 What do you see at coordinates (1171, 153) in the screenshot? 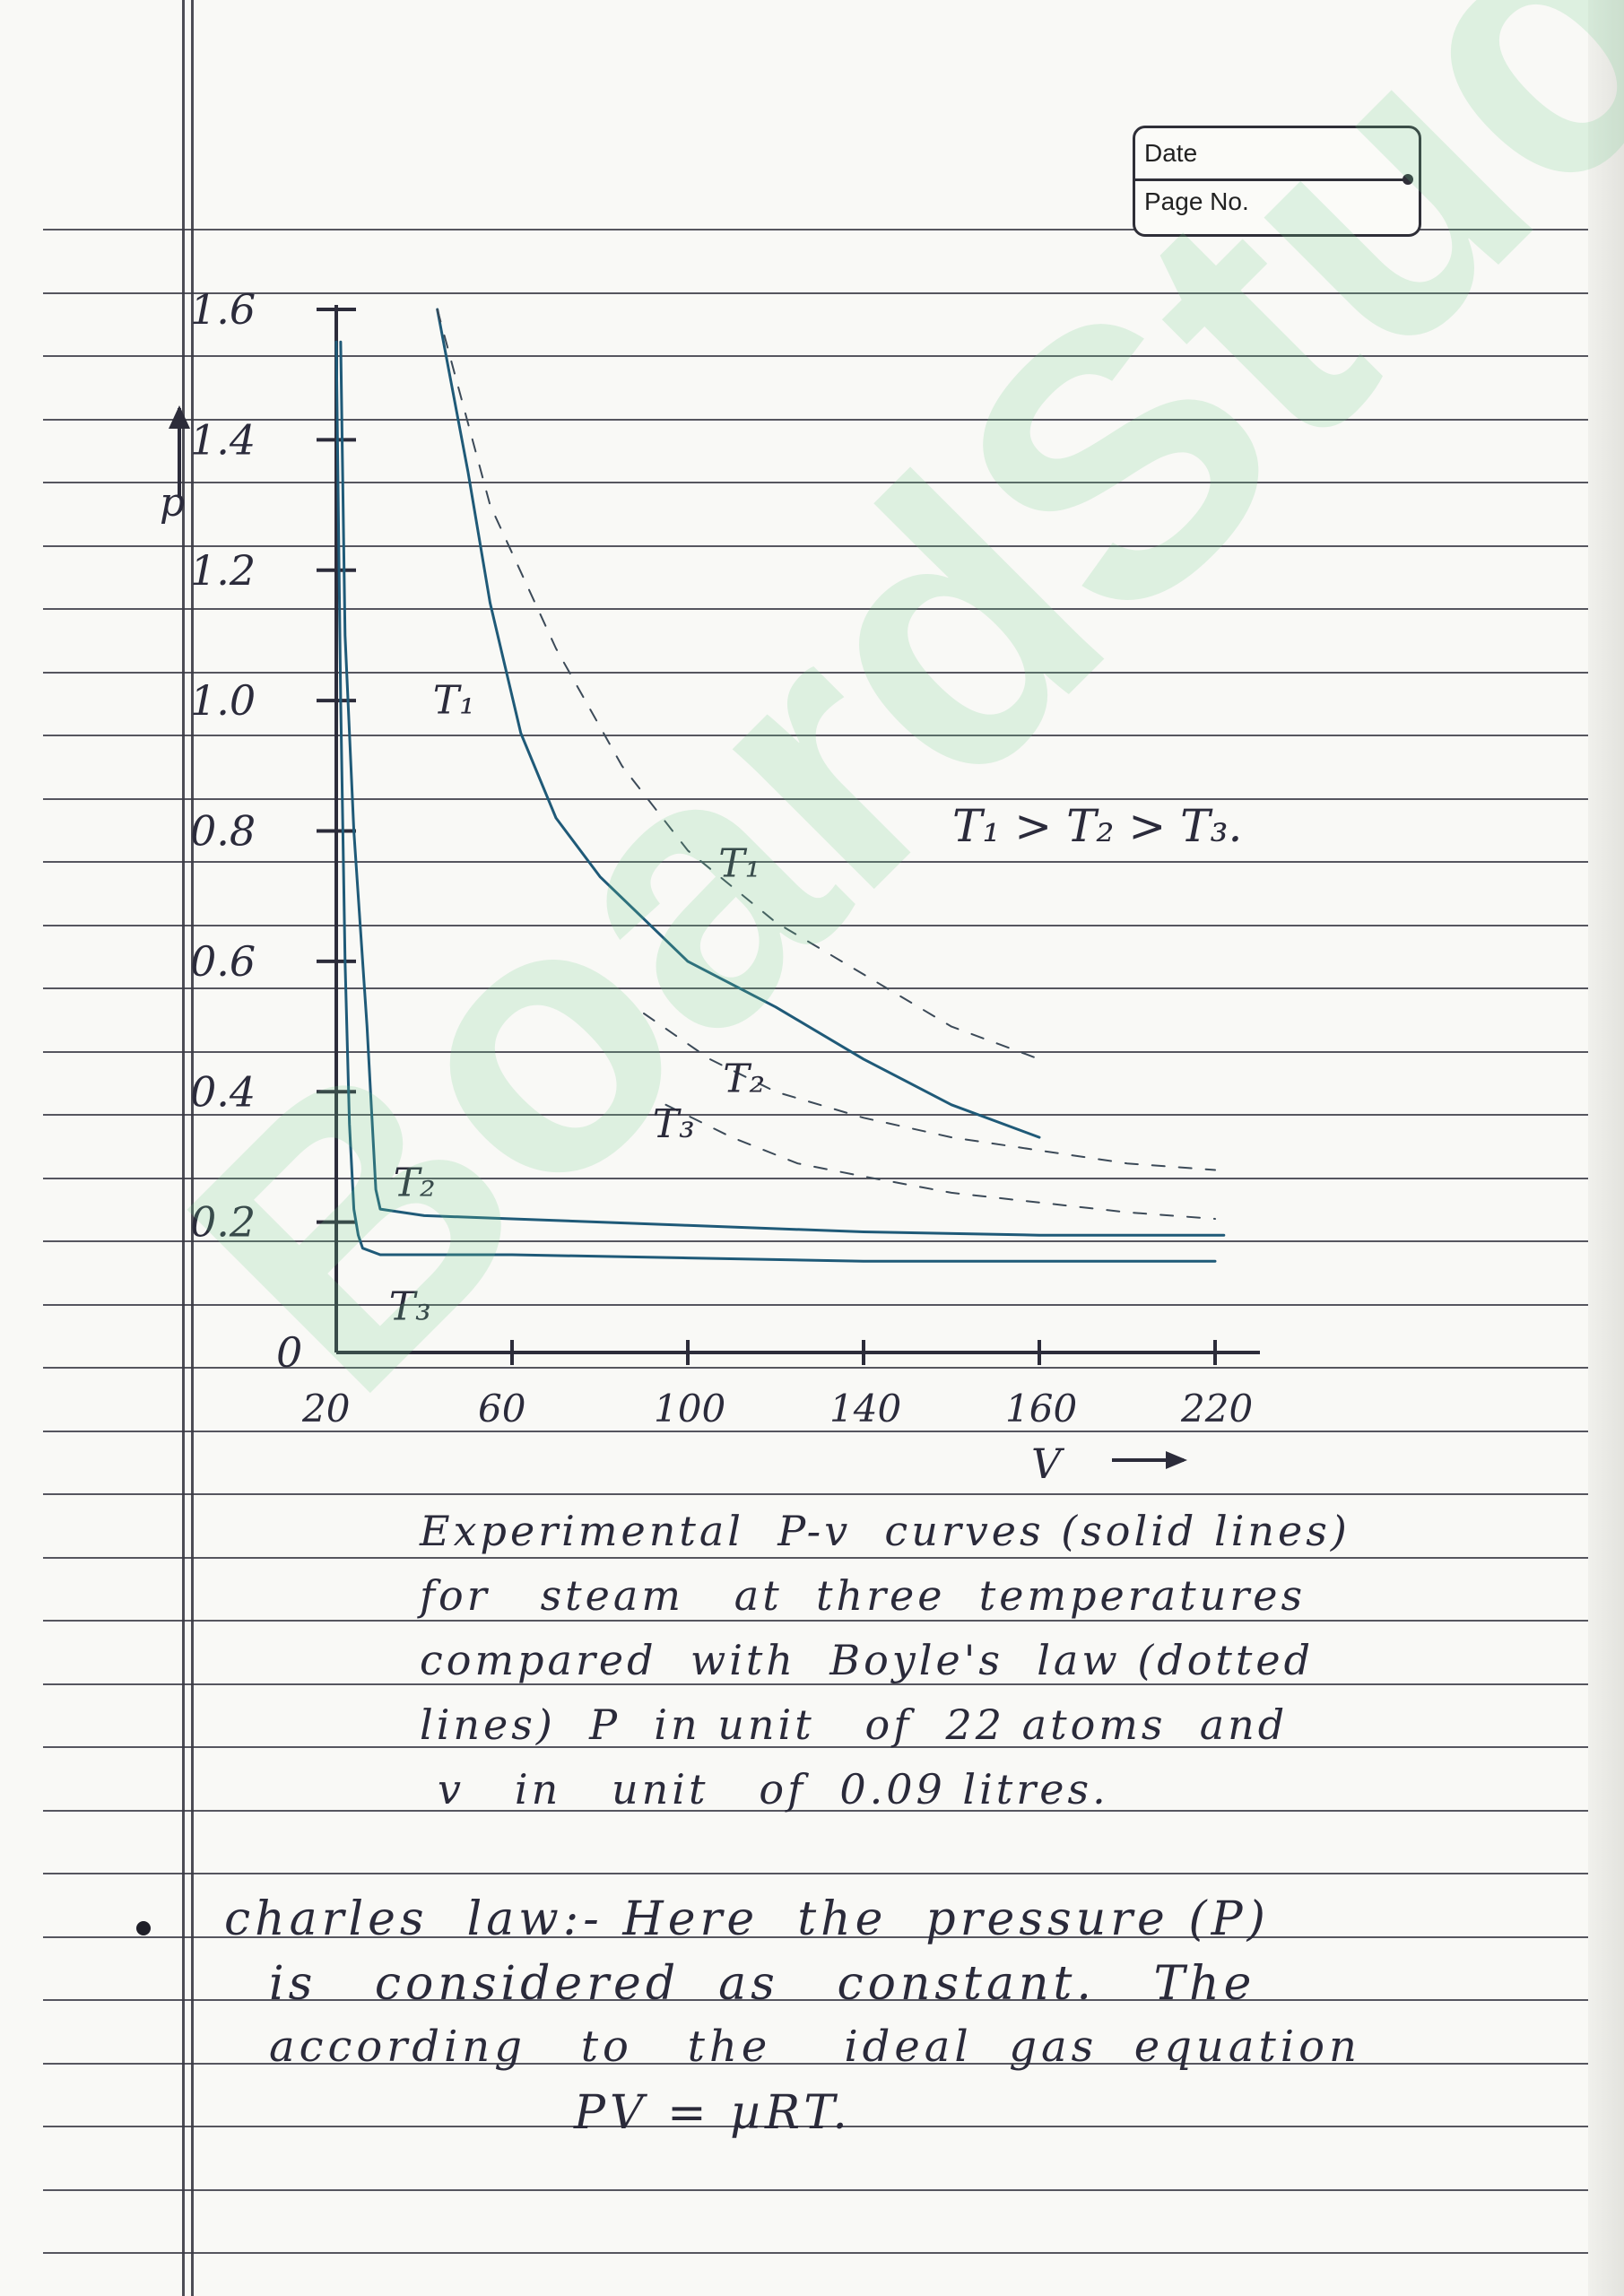
I see `date-label: Date` at bounding box center [1171, 153].